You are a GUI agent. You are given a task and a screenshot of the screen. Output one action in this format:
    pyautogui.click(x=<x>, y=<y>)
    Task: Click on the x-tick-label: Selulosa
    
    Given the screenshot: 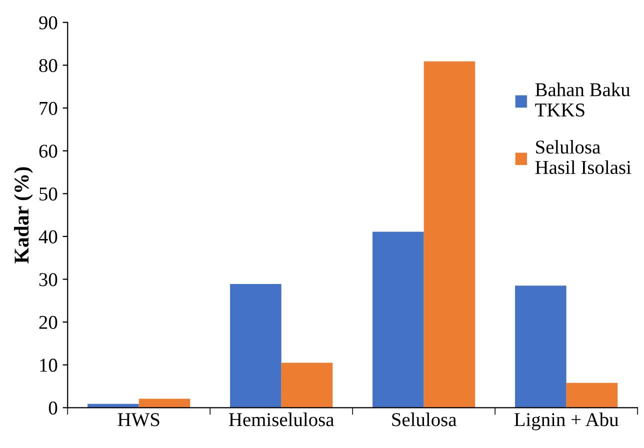 What is the action you would take?
    pyautogui.click(x=424, y=419)
    